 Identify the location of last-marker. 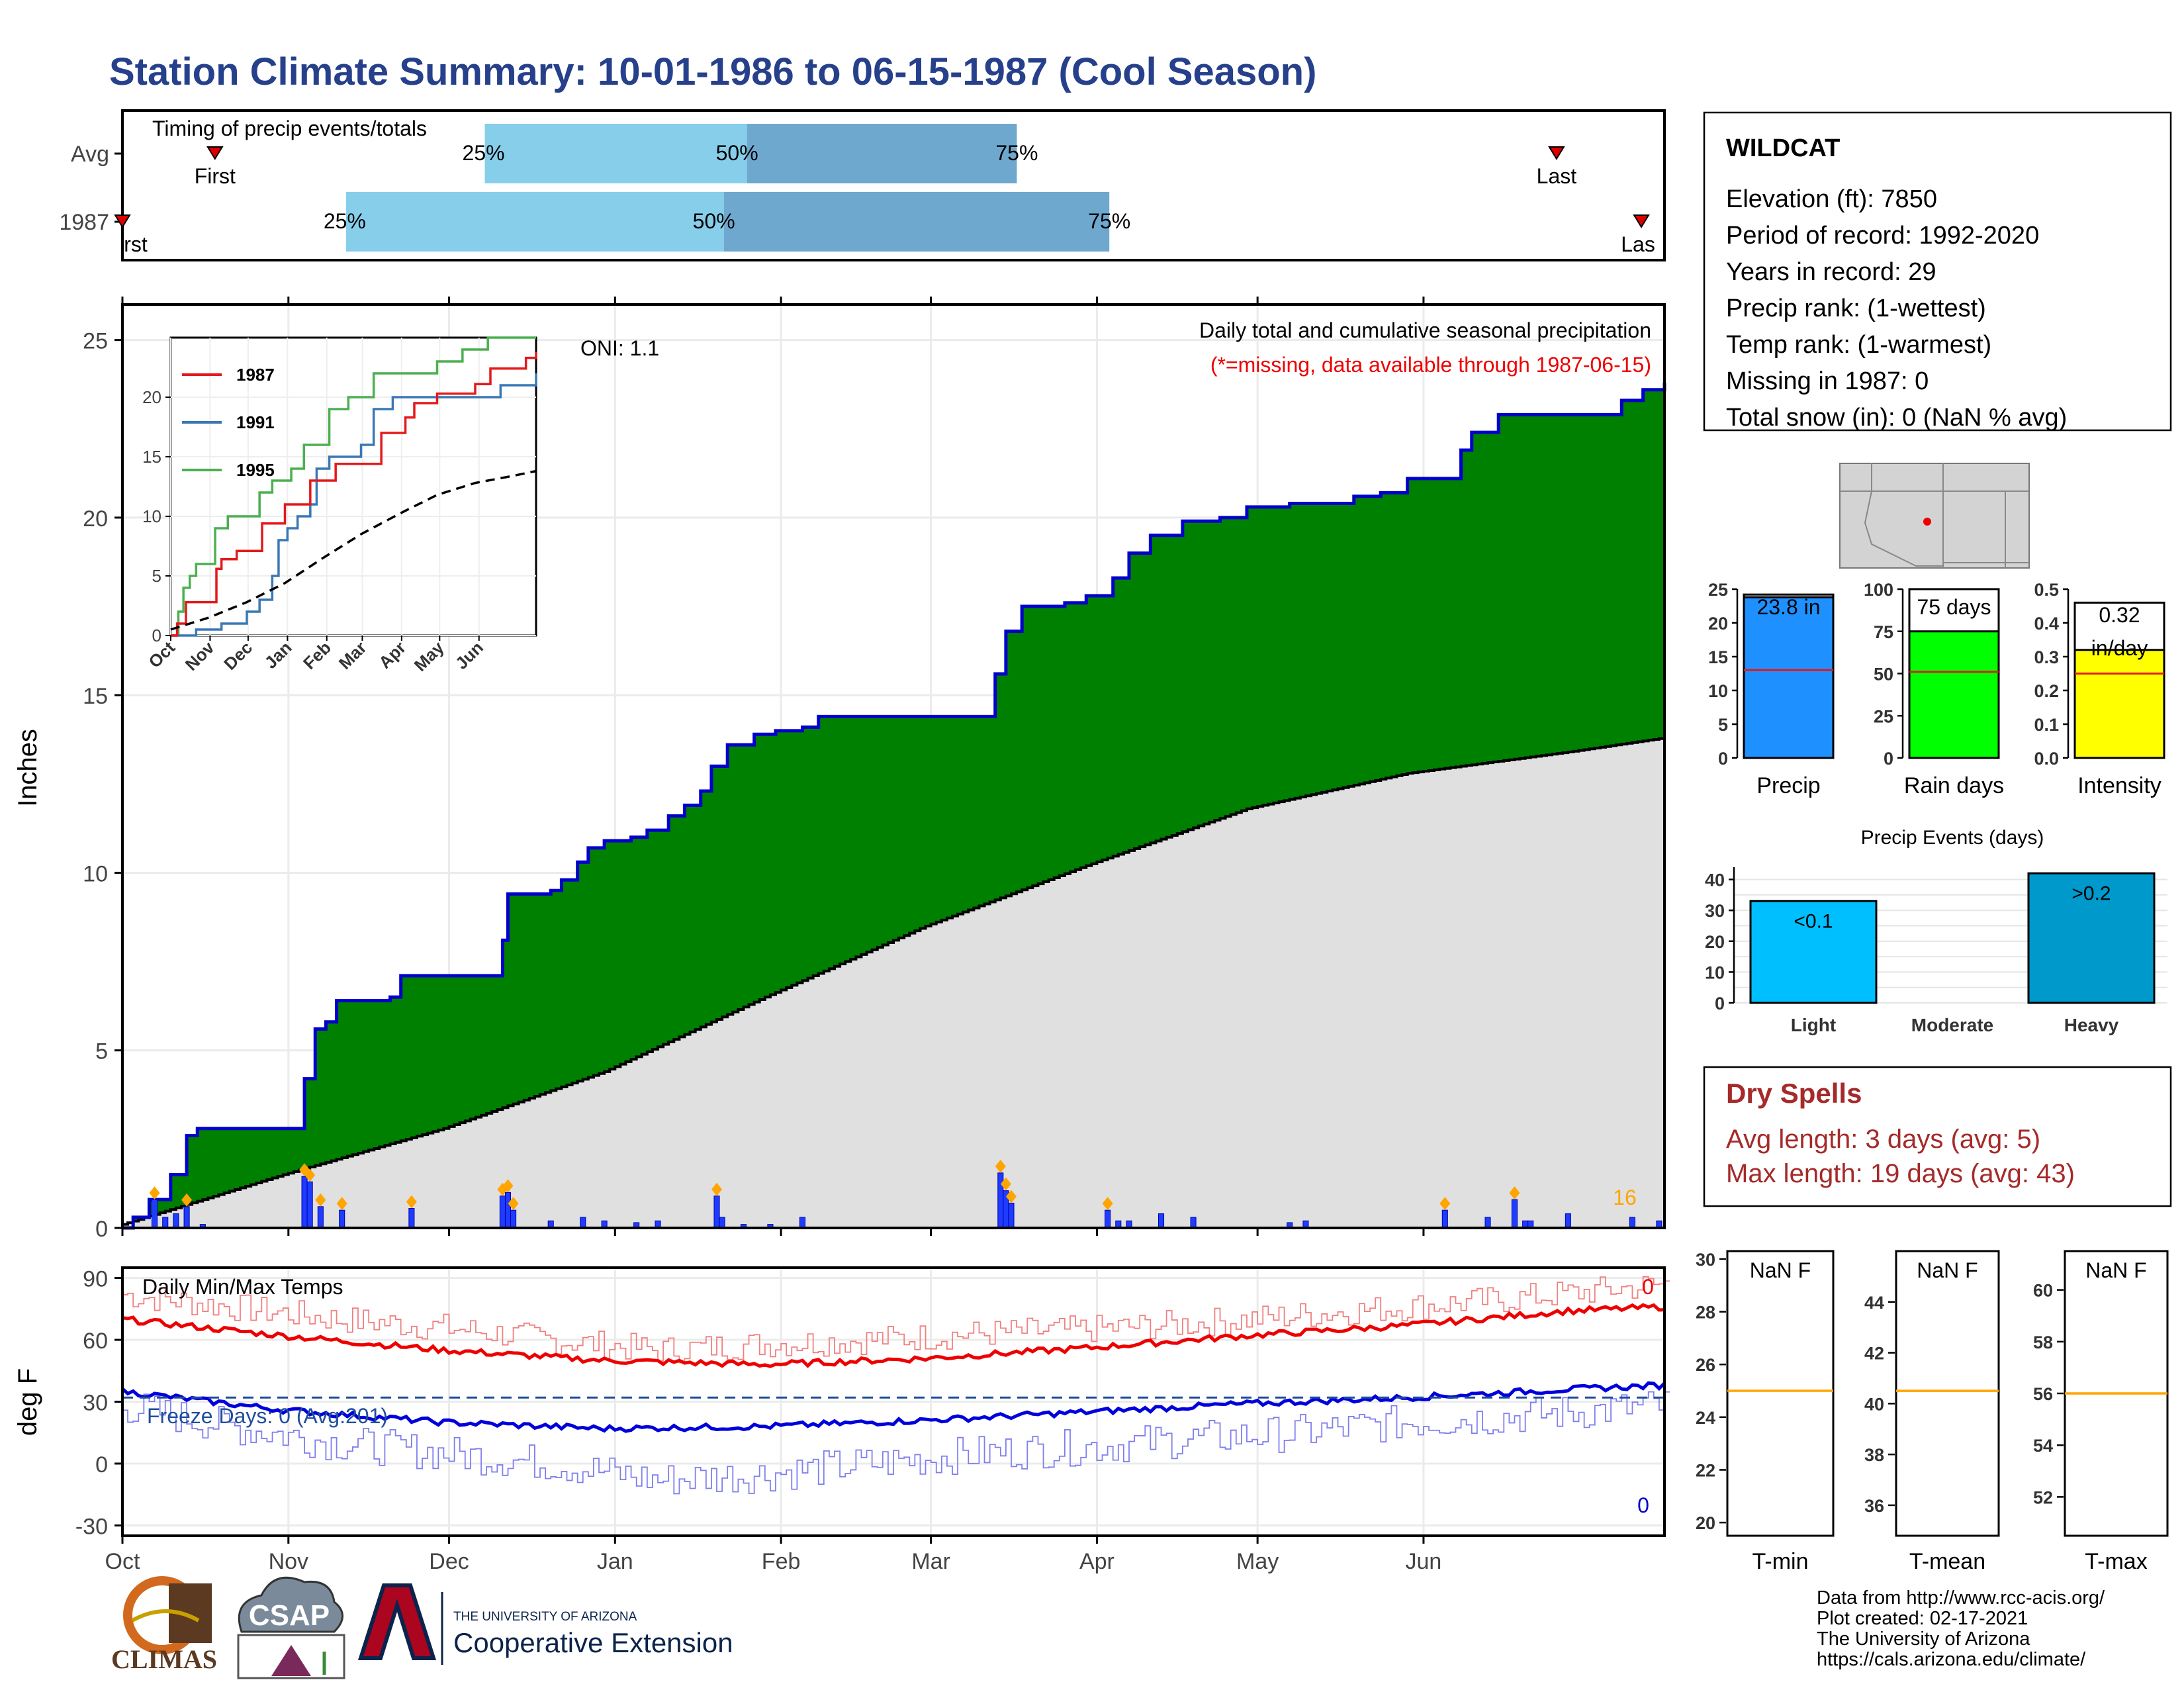
(1556, 153).